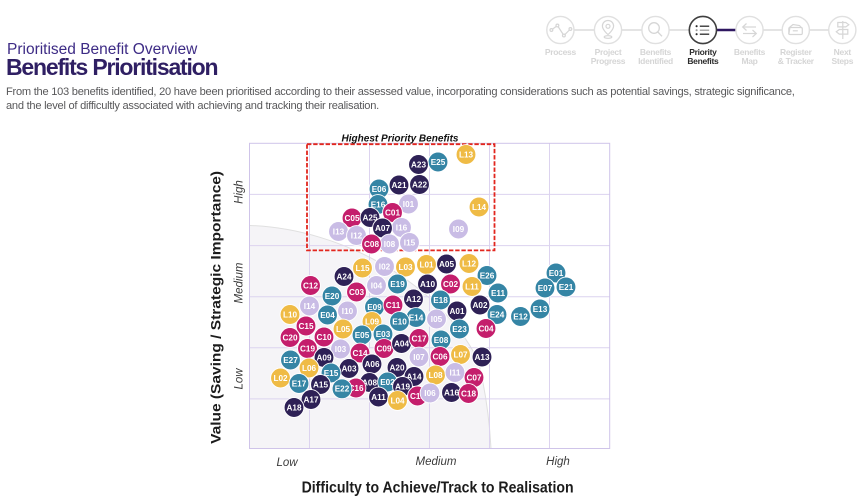  I want to click on svg-text: L13, so click(466, 154).